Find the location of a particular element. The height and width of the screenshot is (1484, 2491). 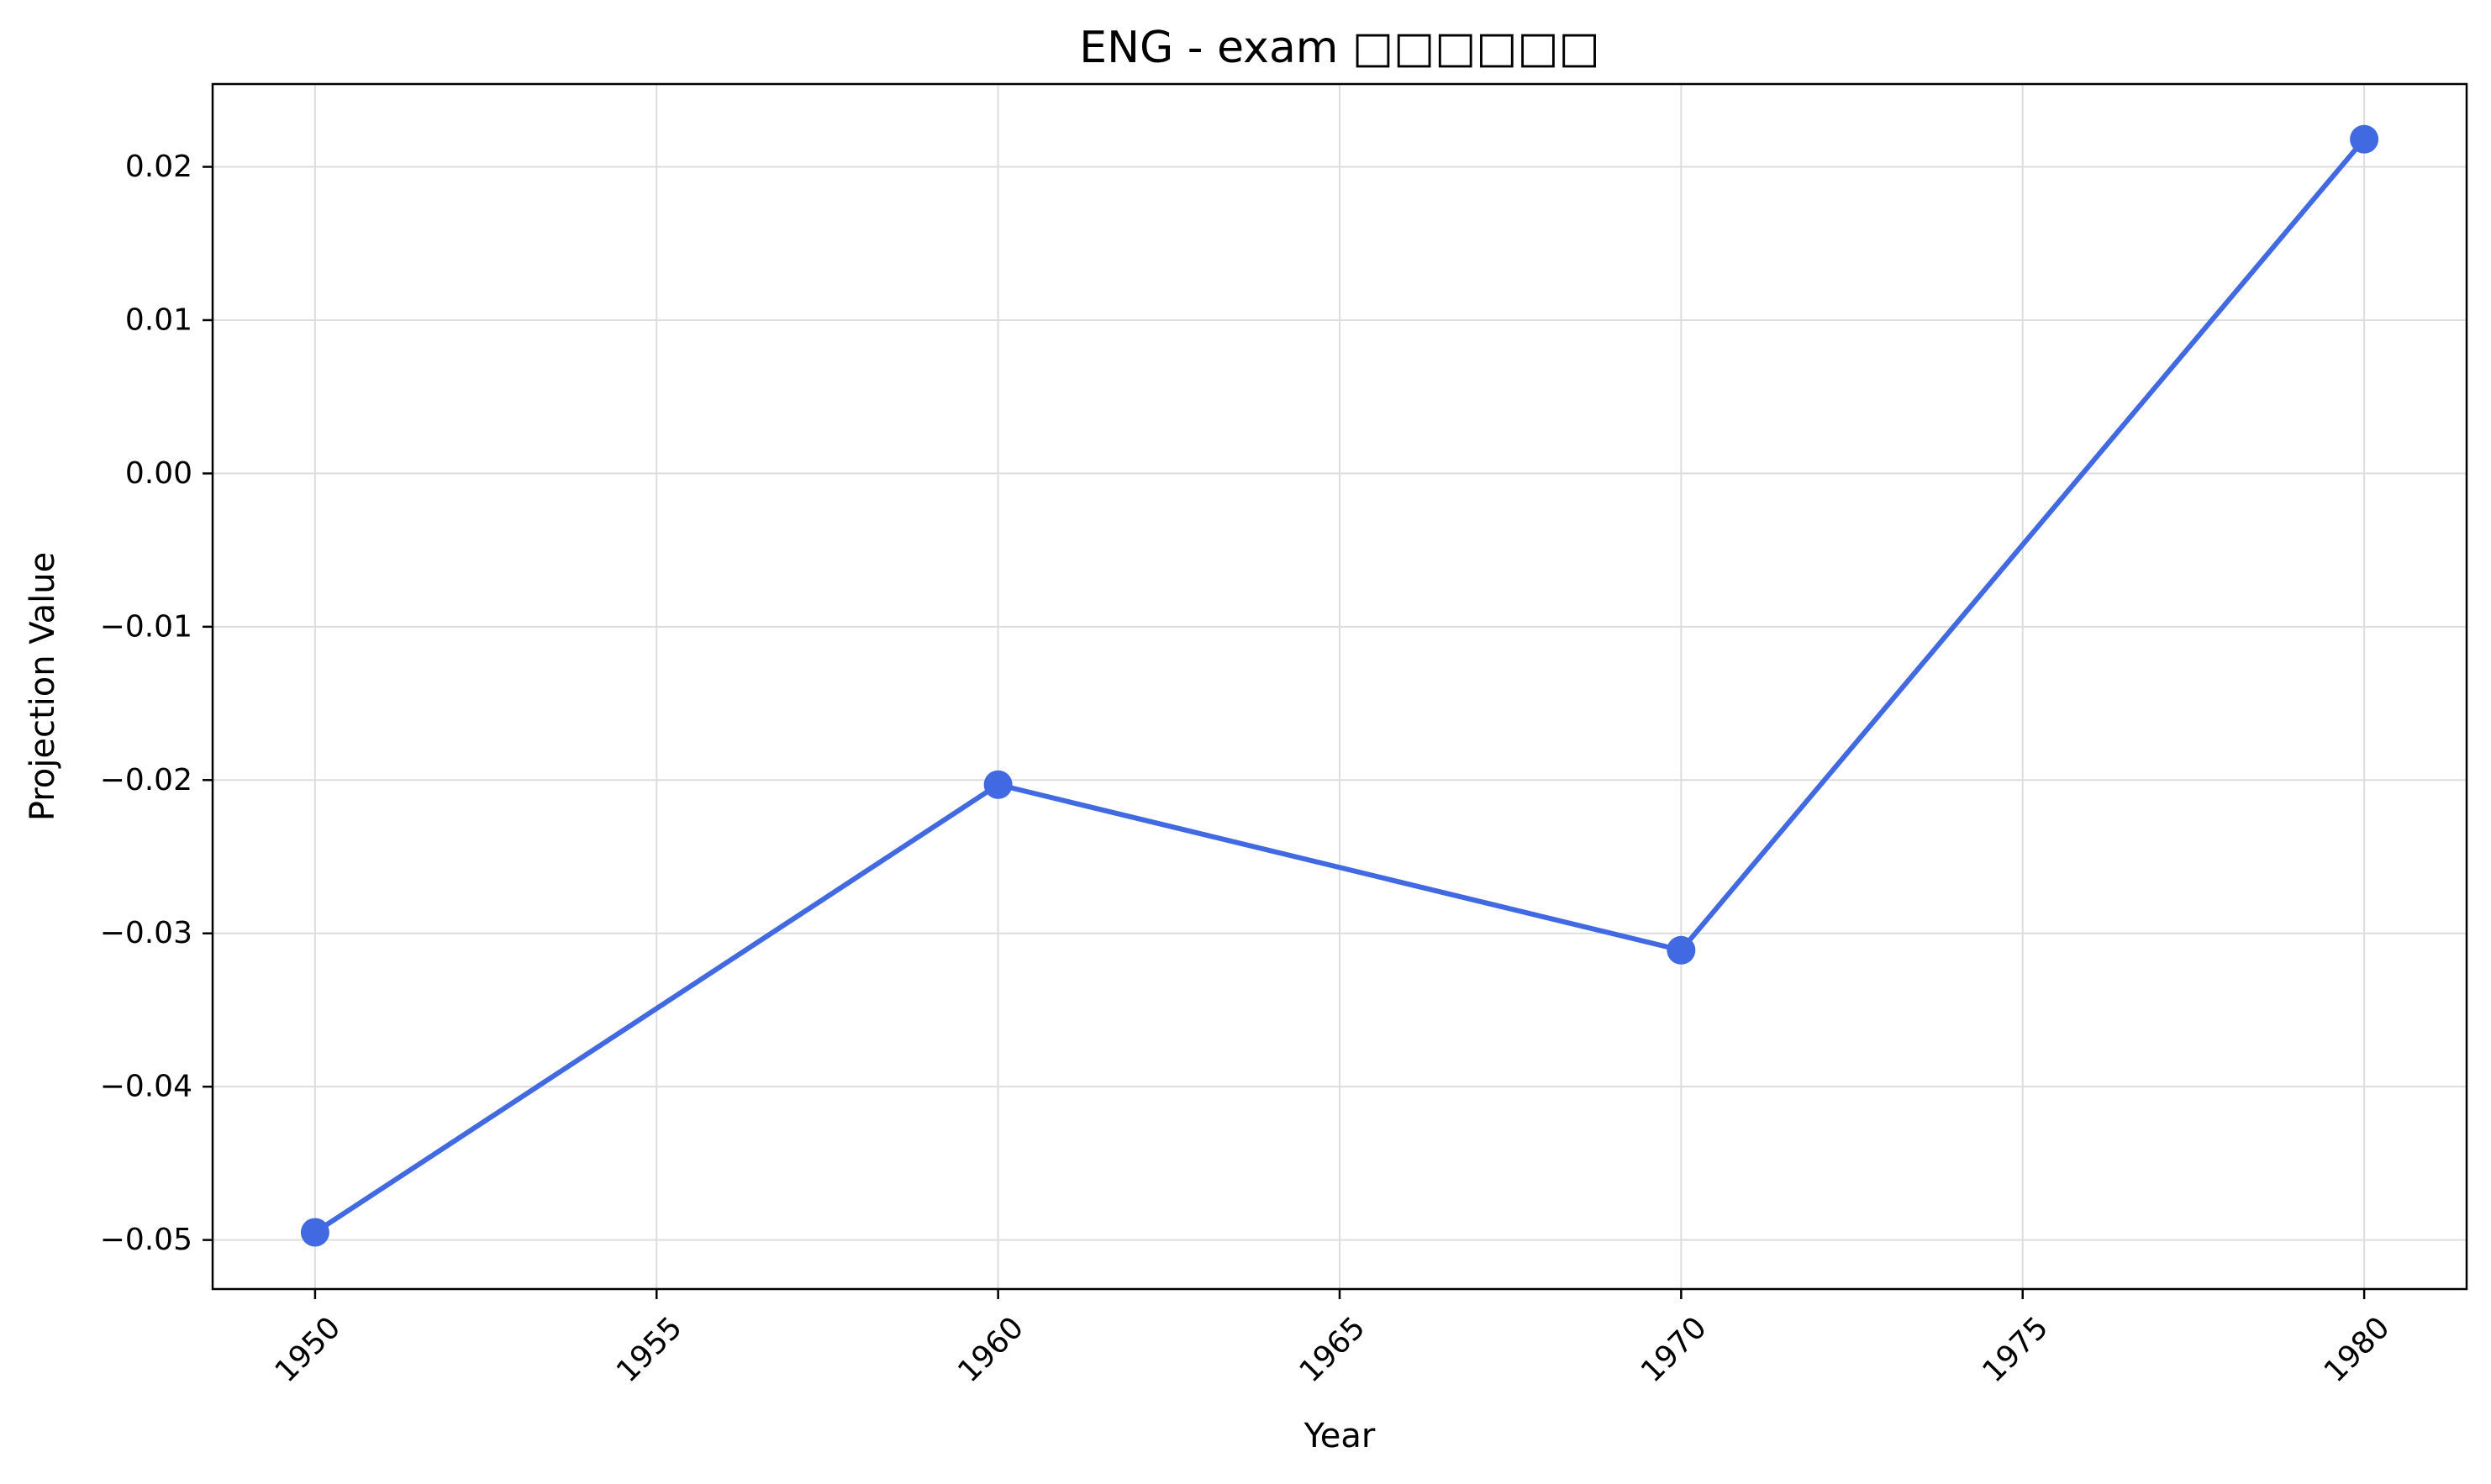

x-axis-label: Year is located at coordinates (1339, 1436).